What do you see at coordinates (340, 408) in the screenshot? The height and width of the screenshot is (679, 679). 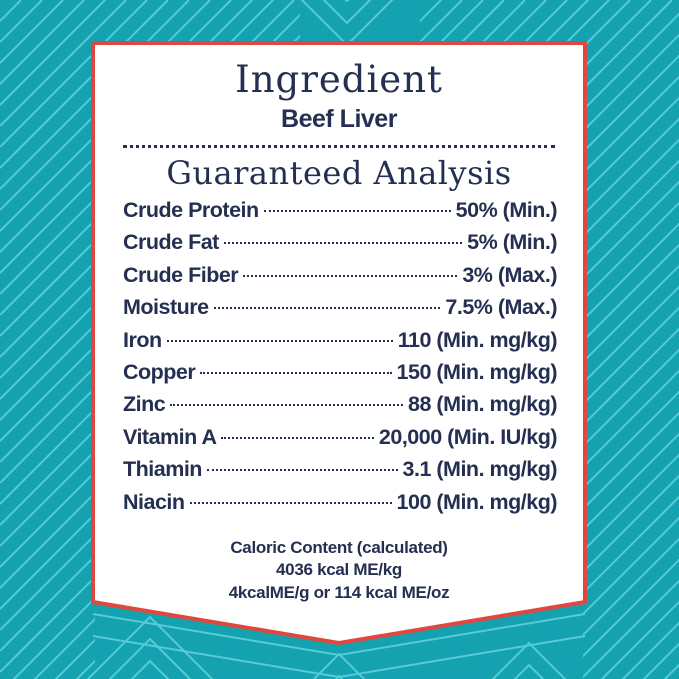 I see `table-row: Zinc 88 (Min. mg/kg)` at bounding box center [340, 408].